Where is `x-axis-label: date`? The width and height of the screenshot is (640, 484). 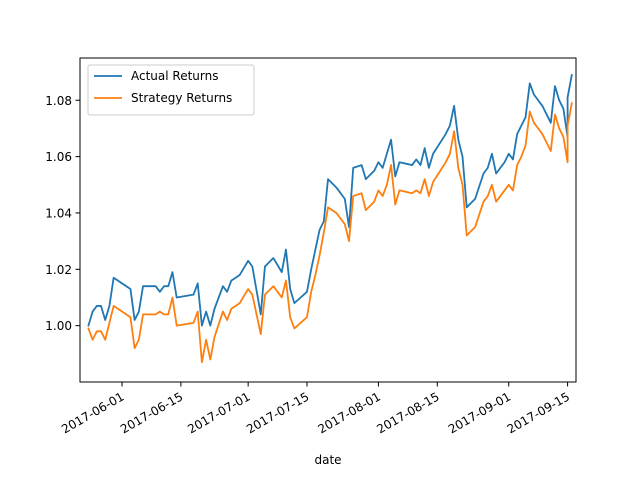 x-axis-label: date is located at coordinates (327, 460).